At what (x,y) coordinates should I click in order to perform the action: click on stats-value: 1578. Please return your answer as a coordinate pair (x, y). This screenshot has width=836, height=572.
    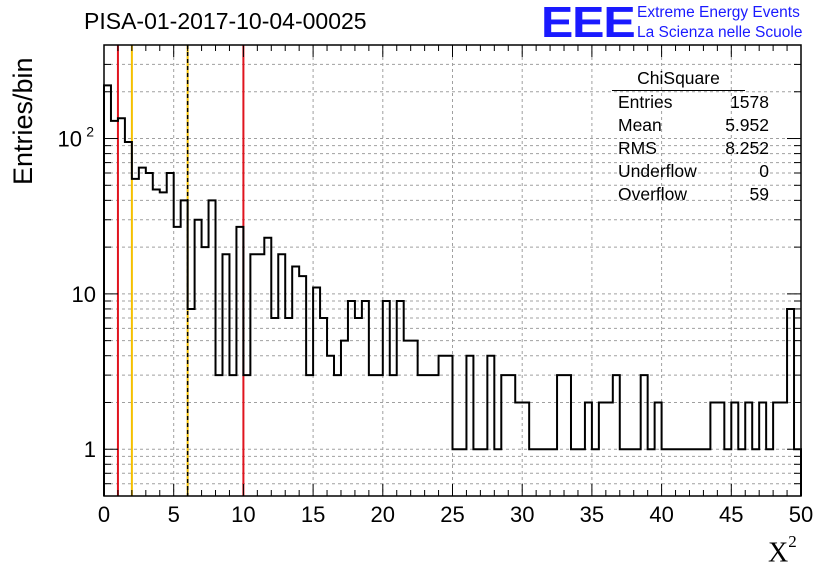
    Looking at the image, I should click on (749, 102).